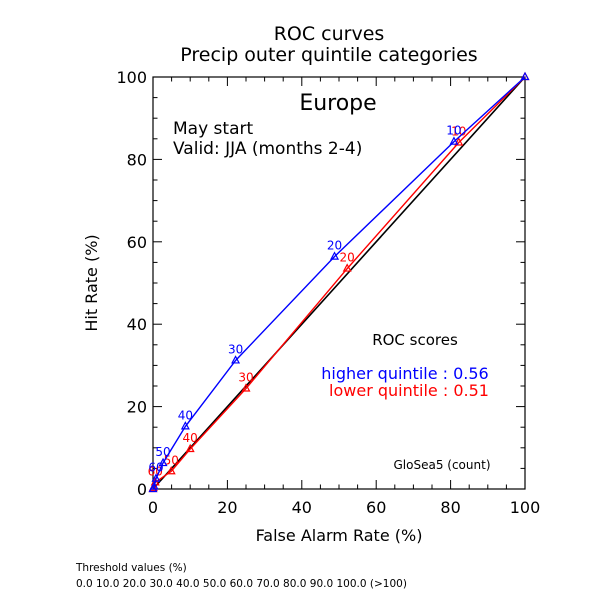  I want to click on start-label: May start, so click(213, 129).